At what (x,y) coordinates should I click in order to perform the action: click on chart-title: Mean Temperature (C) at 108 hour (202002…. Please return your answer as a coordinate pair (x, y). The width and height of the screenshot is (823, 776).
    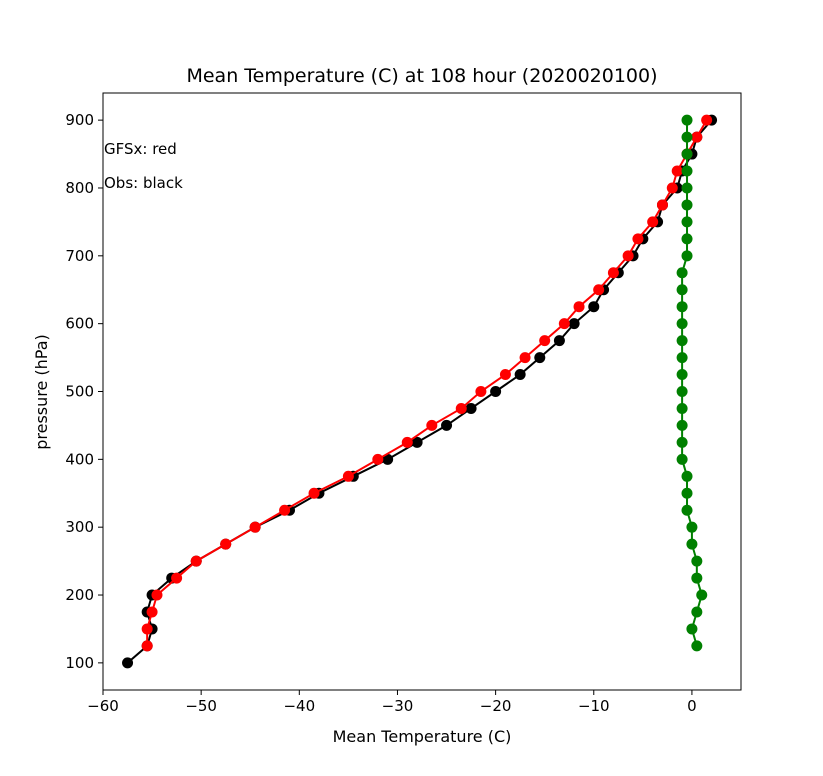
    Looking at the image, I should click on (421, 76).